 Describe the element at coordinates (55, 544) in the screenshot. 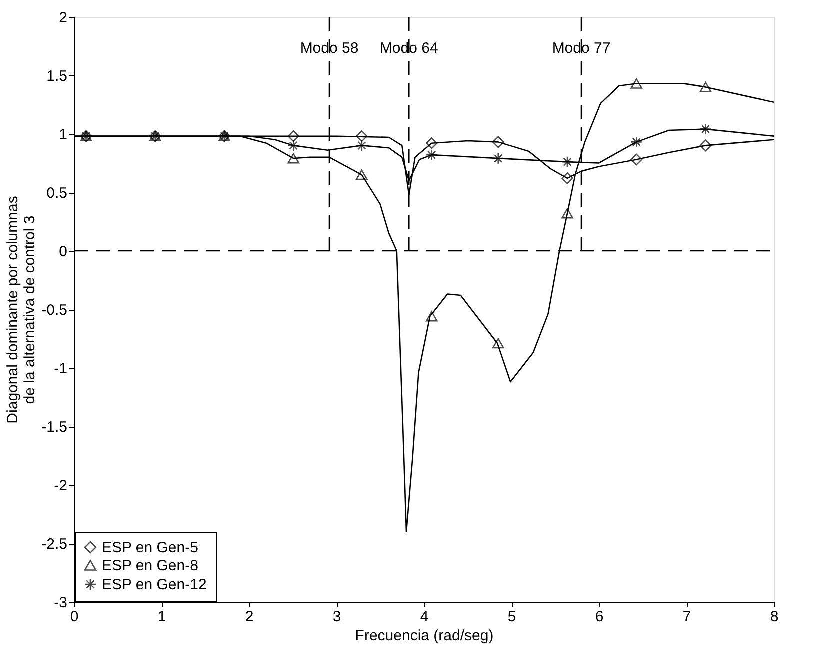

I see `y-tick-label: -2.5` at that location.